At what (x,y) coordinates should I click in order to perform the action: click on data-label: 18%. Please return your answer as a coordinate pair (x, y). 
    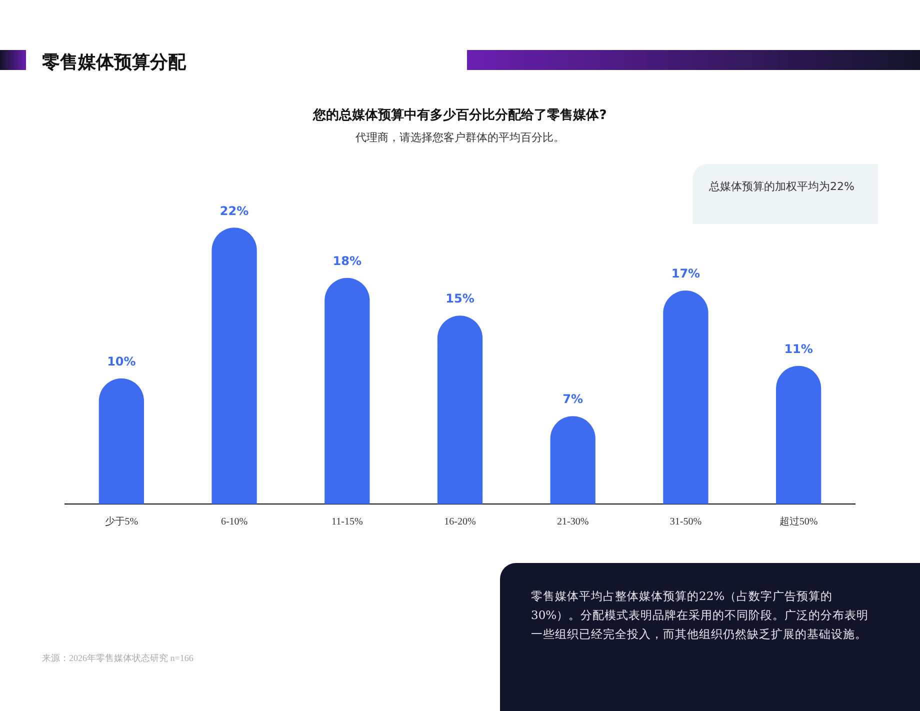
    Looking at the image, I should click on (347, 261).